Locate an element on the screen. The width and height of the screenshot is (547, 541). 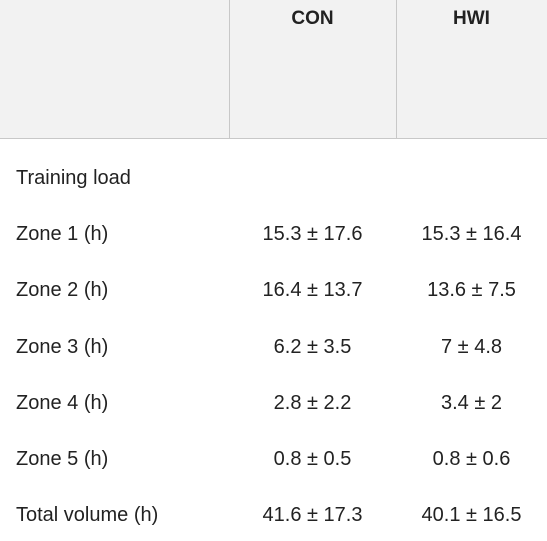
column-header: HWI is located at coordinates (471, 18).